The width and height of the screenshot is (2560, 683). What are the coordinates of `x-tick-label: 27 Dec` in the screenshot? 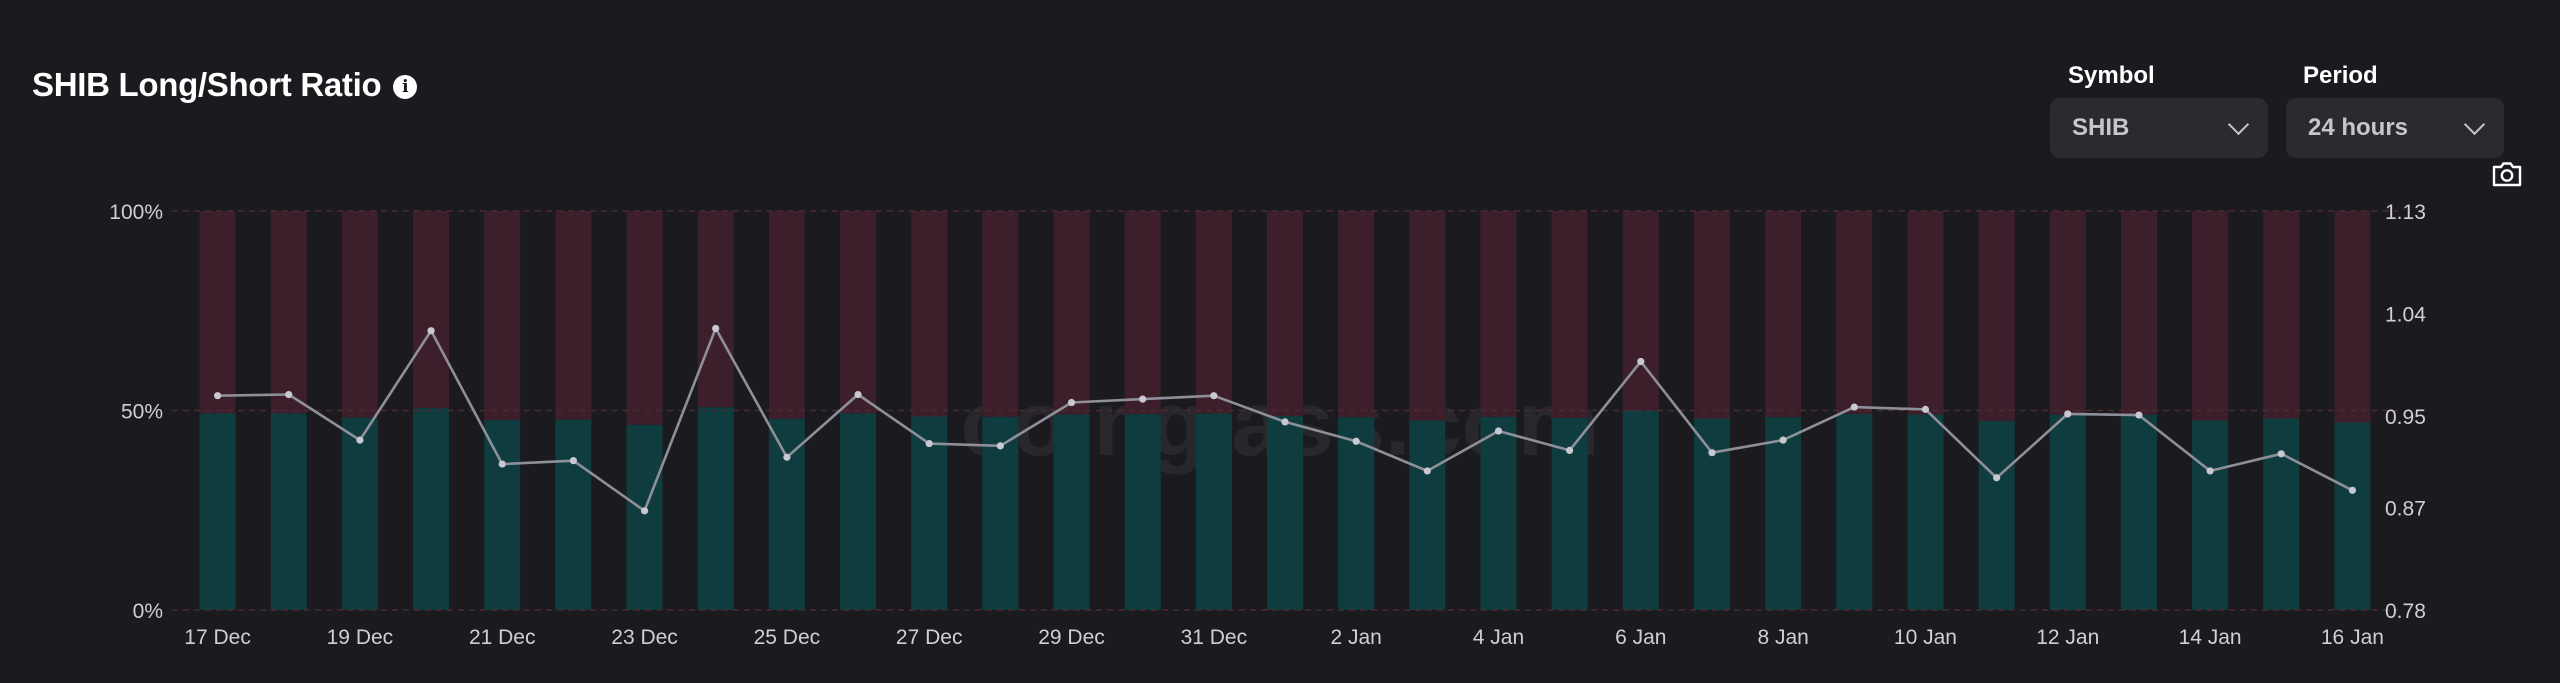 It's located at (929, 637).